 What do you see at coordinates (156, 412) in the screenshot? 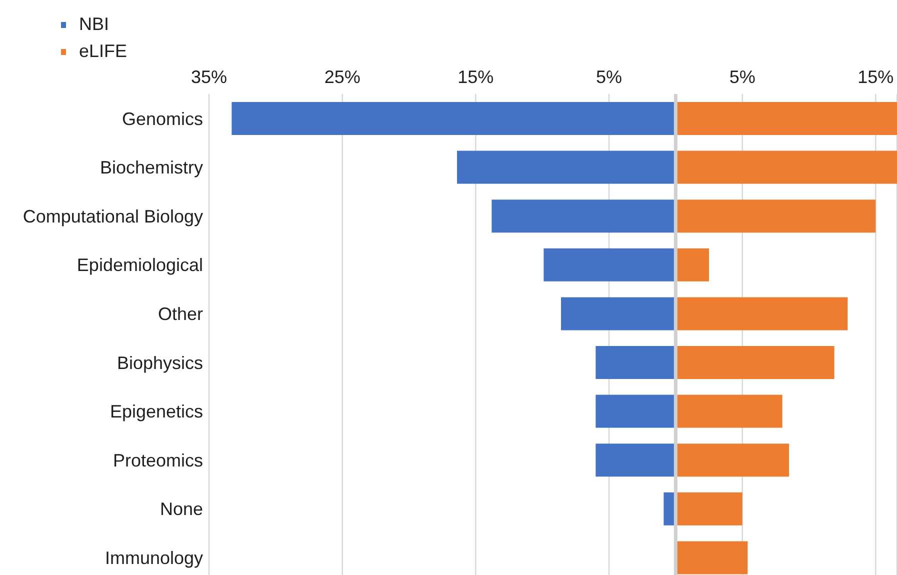
I see `y-tick-label: Epigenetics` at bounding box center [156, 412].